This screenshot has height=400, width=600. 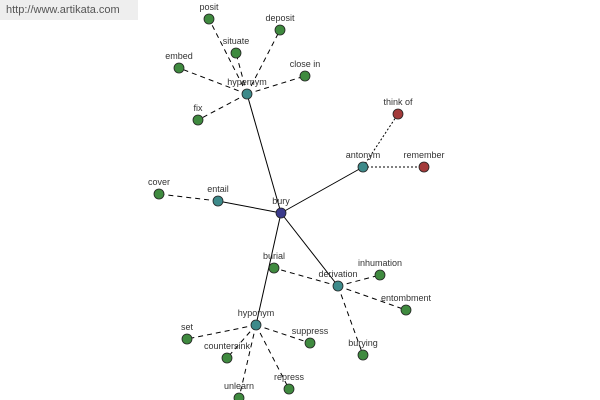 I want to click on node-label: bury, so click(x=281, y=201).